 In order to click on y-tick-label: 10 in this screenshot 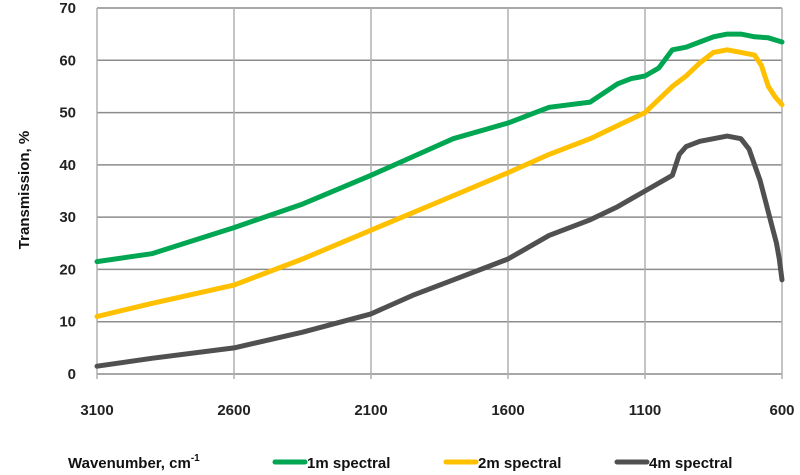, I will do `click(67, 322)`.